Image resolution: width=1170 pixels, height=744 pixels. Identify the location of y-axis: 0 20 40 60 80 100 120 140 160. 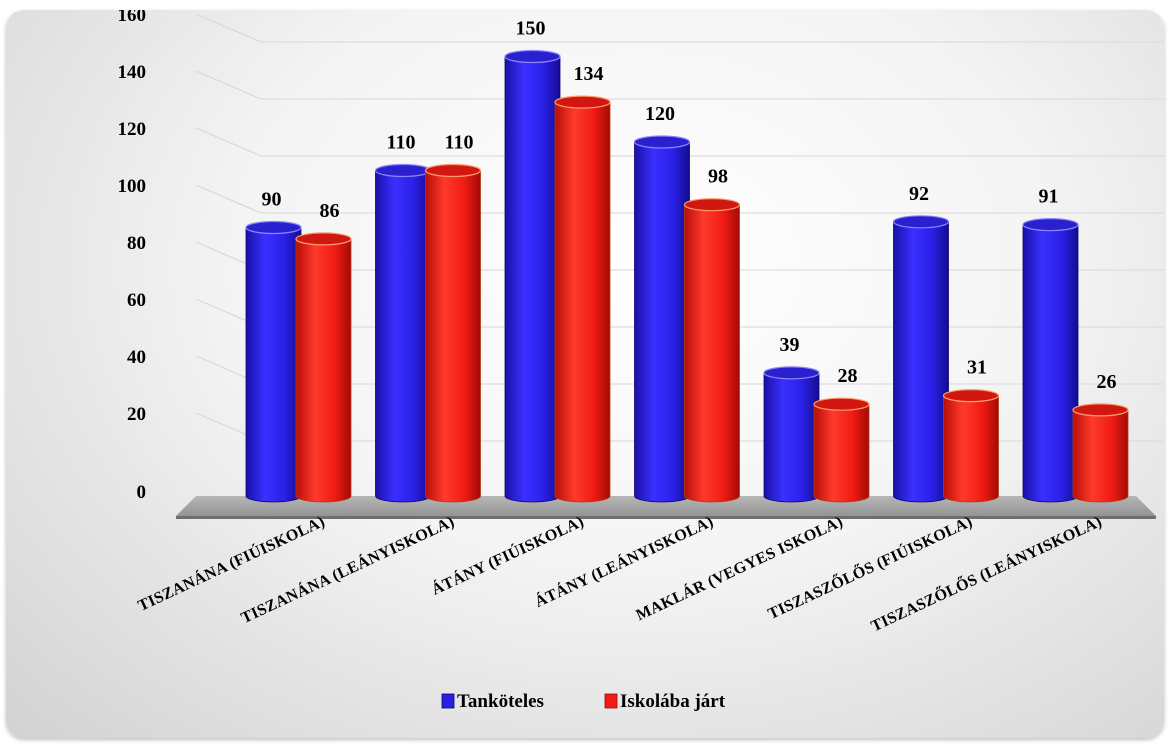
(132, 256).